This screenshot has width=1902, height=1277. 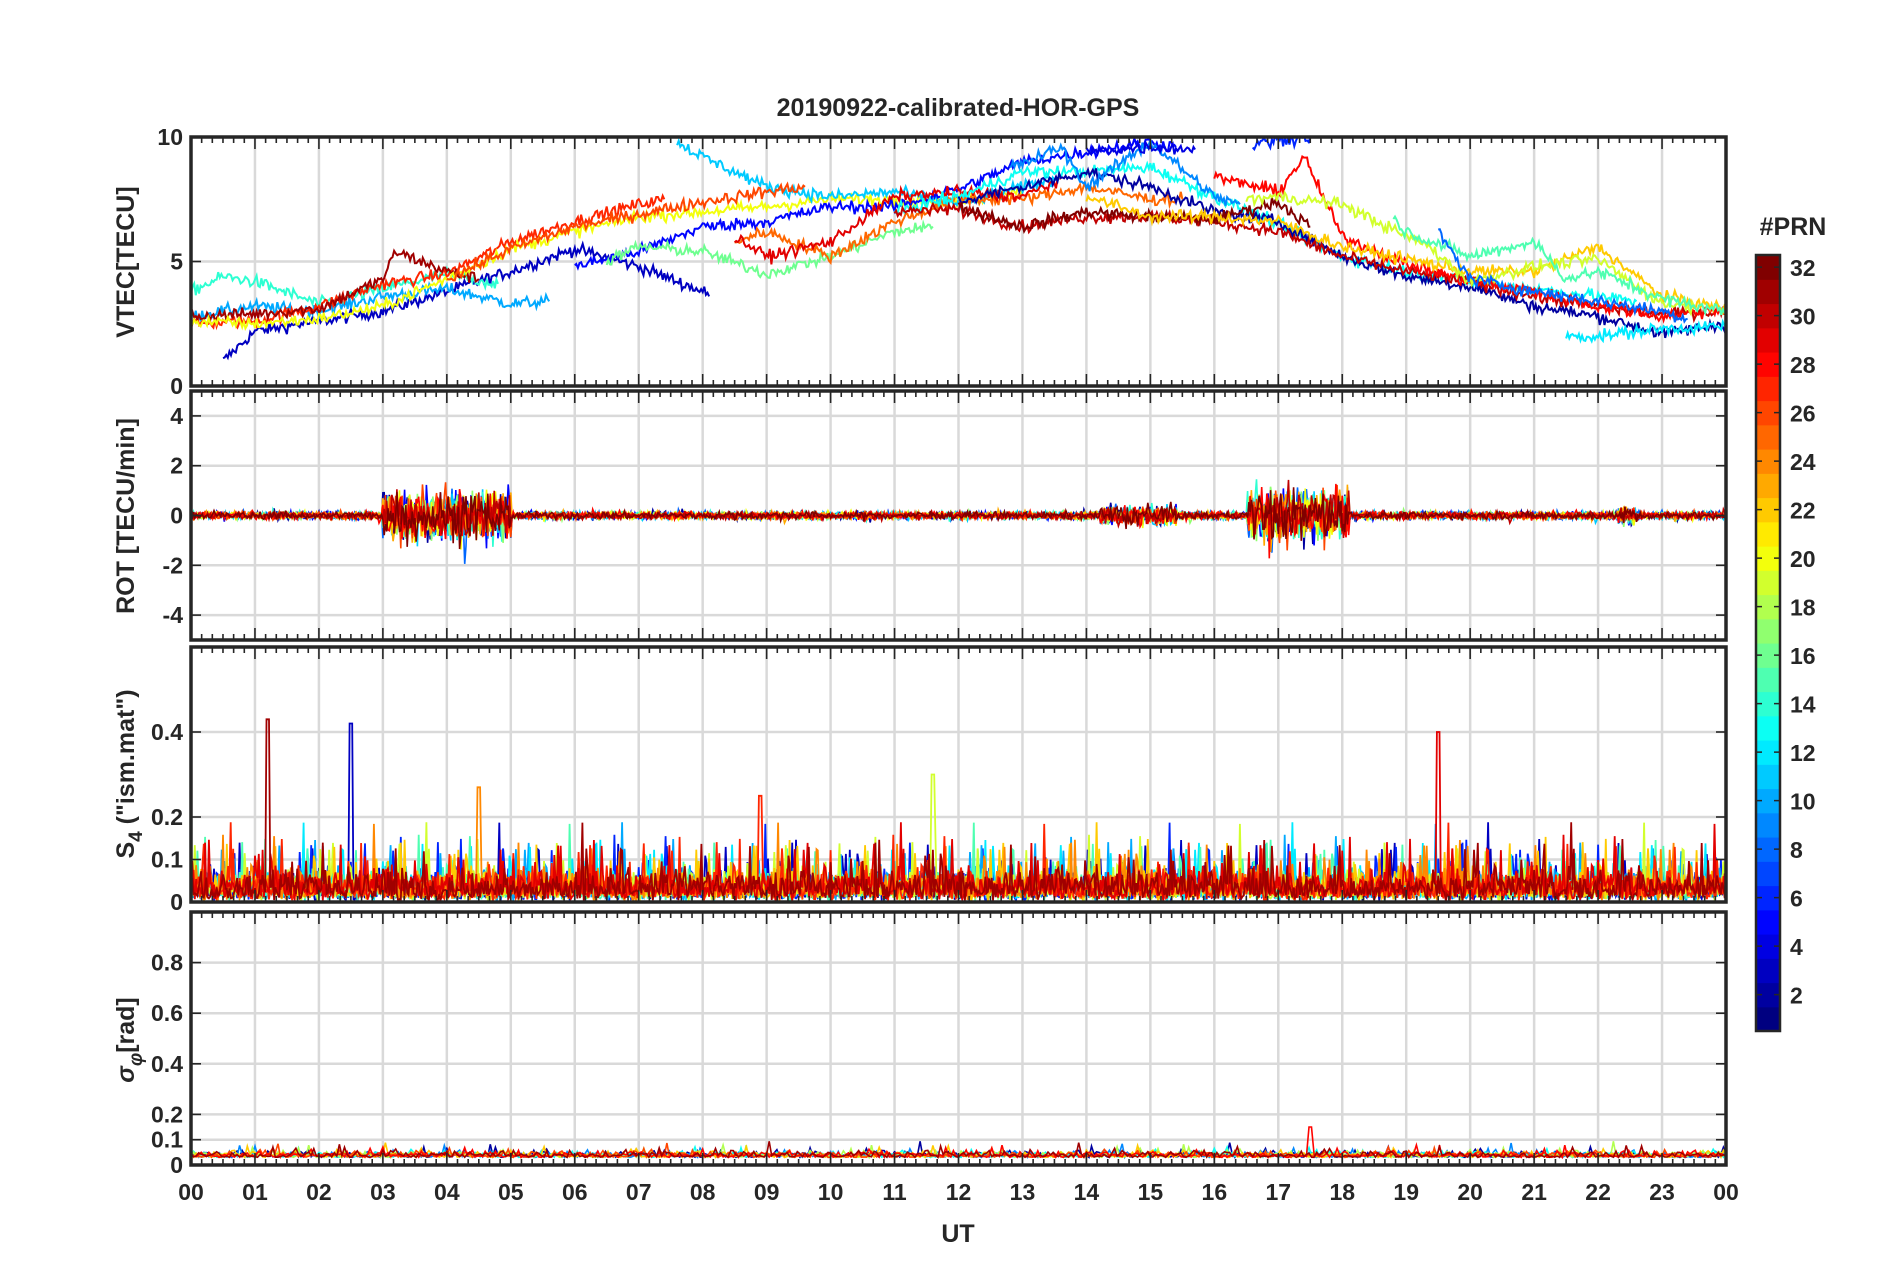 What do you see at coordinates (176, 466) in the screenshot?
I see `y-tick-label: 2` at bounding box center [176, 466].